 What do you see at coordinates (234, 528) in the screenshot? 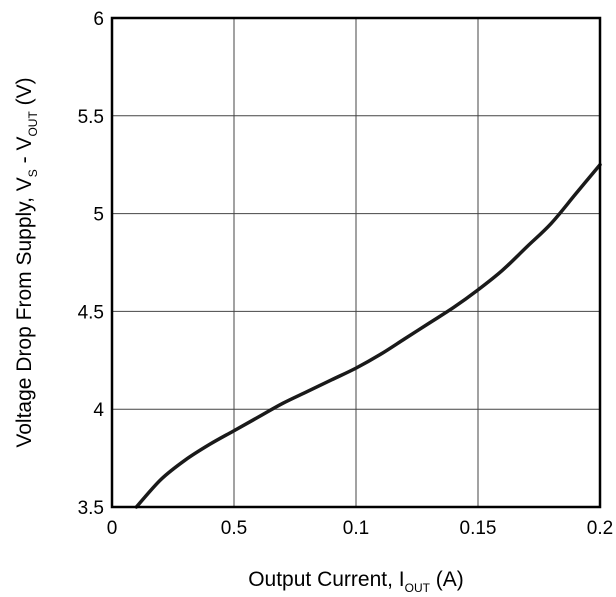
I see `x-tick-label: 0.5` at bounding box center [234, 528].